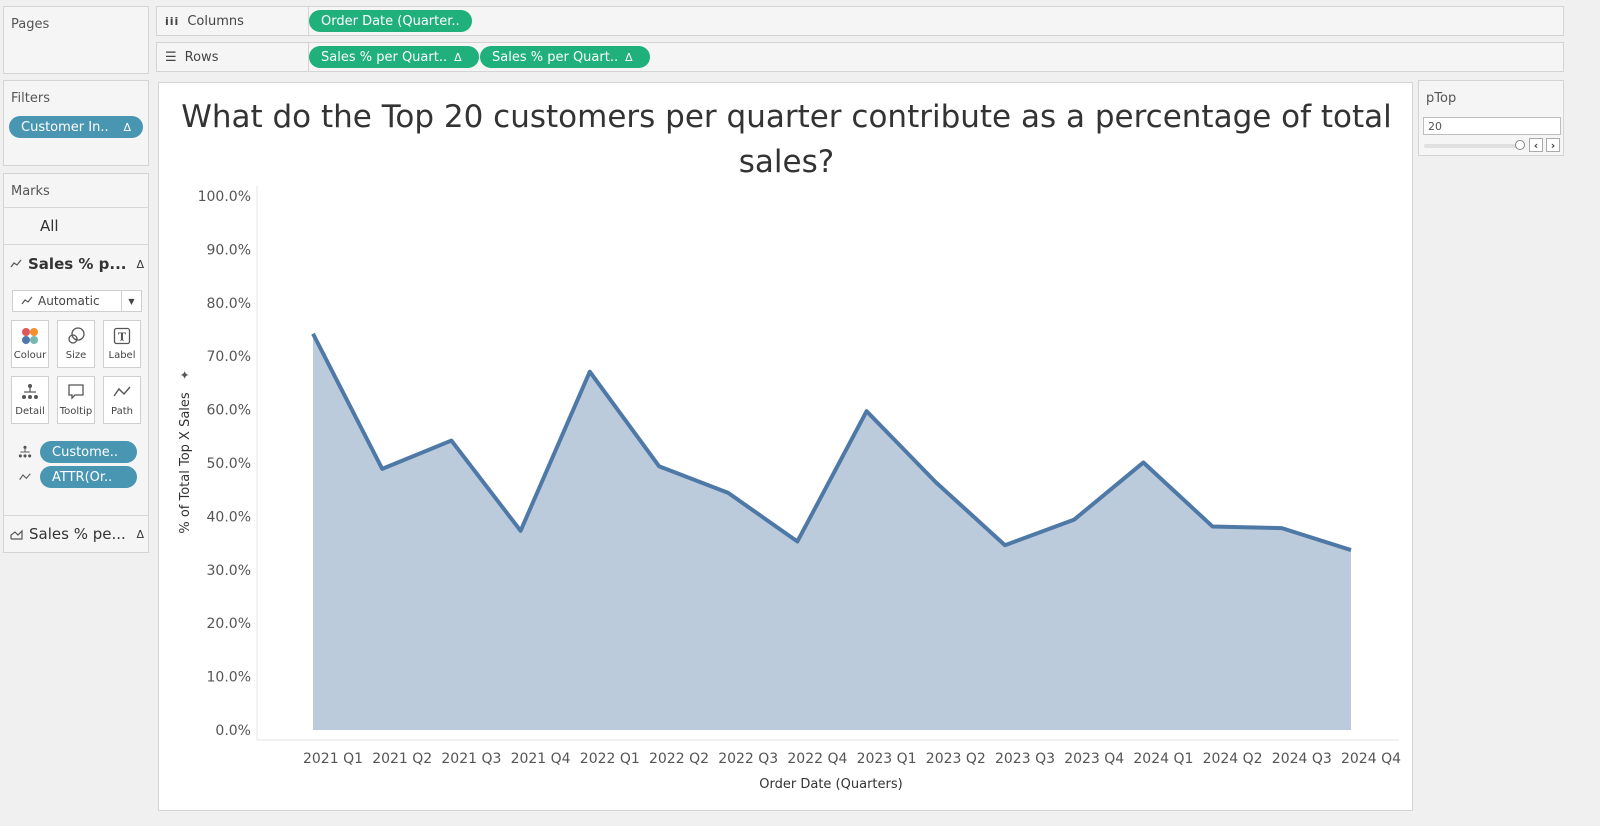 This screenshot has width=1600, height=826. What do you see at coordinates (88, 477) in the screenshot?
I see `marks-pill-attr: ATTR(Or..` at bounding box center [88, 477].